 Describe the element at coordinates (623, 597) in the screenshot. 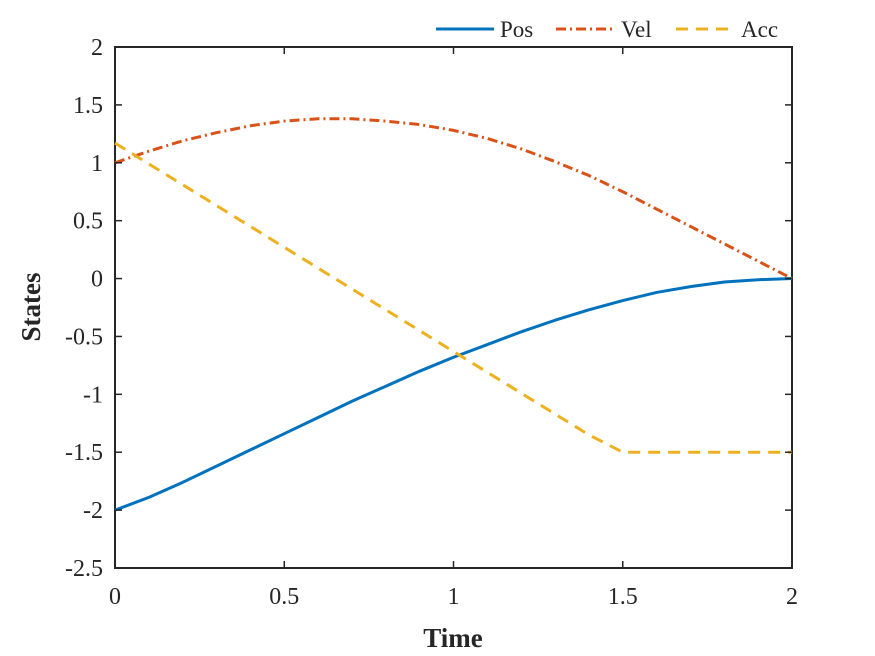

I see `x-tick-label: 1.5` at that location.